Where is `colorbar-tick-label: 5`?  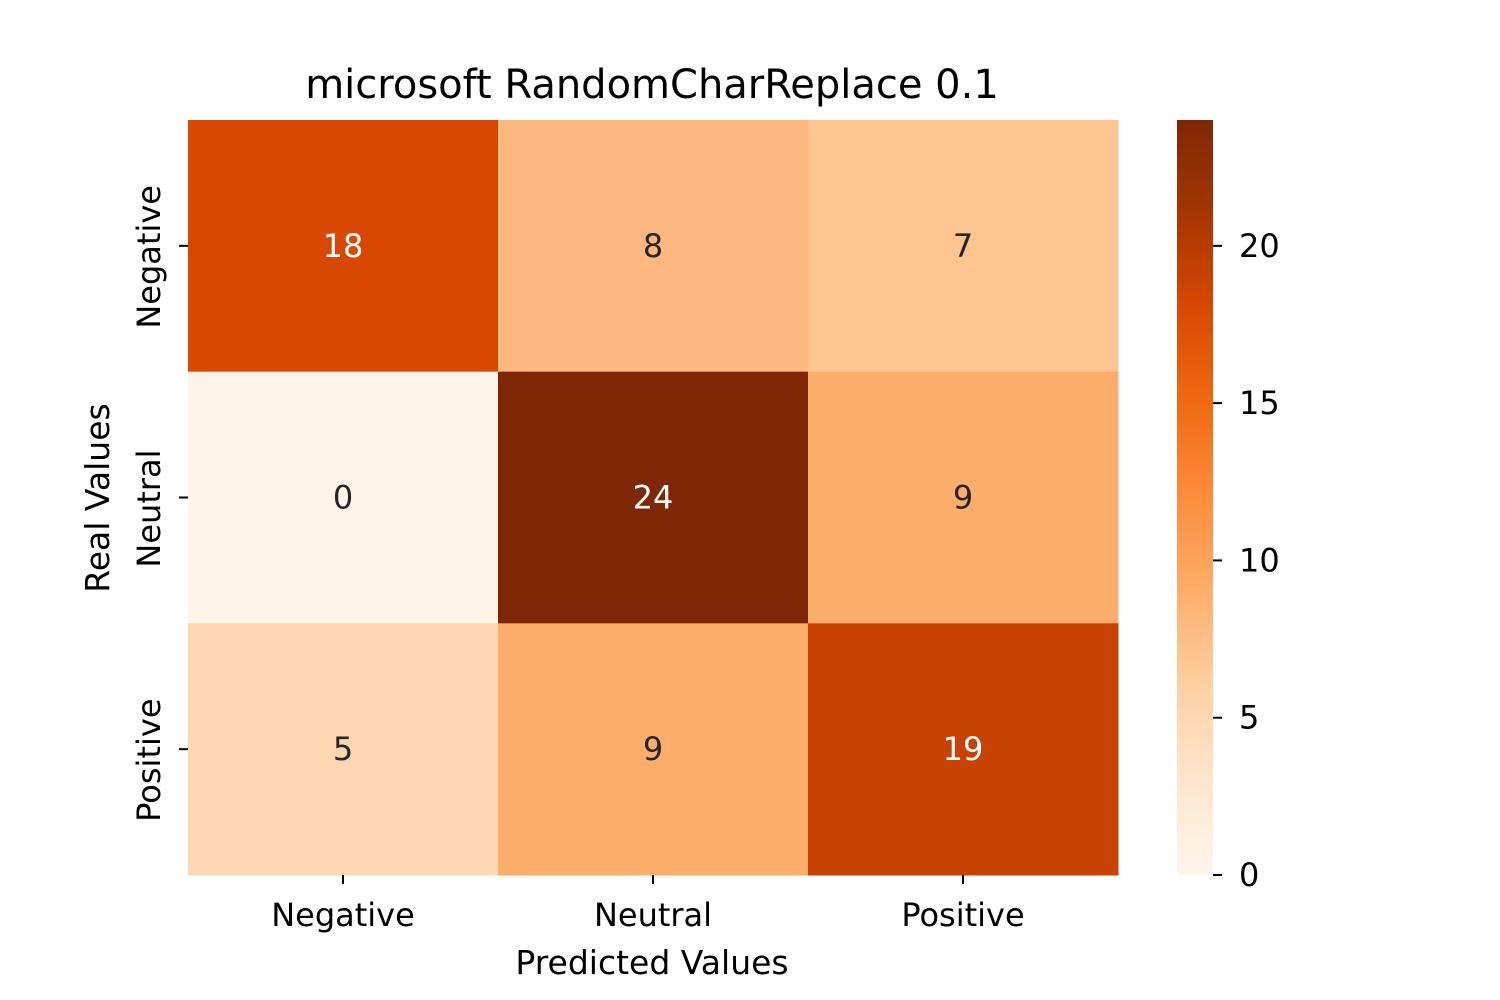 colorbar-tick-label: 5 is located at coordinates (1249, 718).